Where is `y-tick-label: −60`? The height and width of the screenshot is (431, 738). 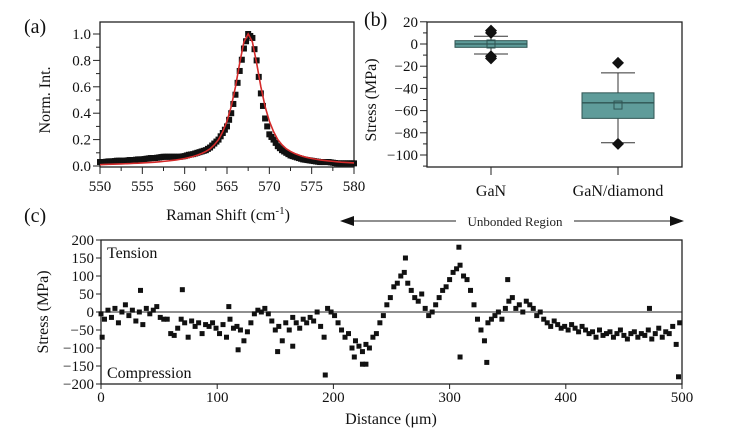
y-tick-label: −60 is located at coordinates (406, 112).